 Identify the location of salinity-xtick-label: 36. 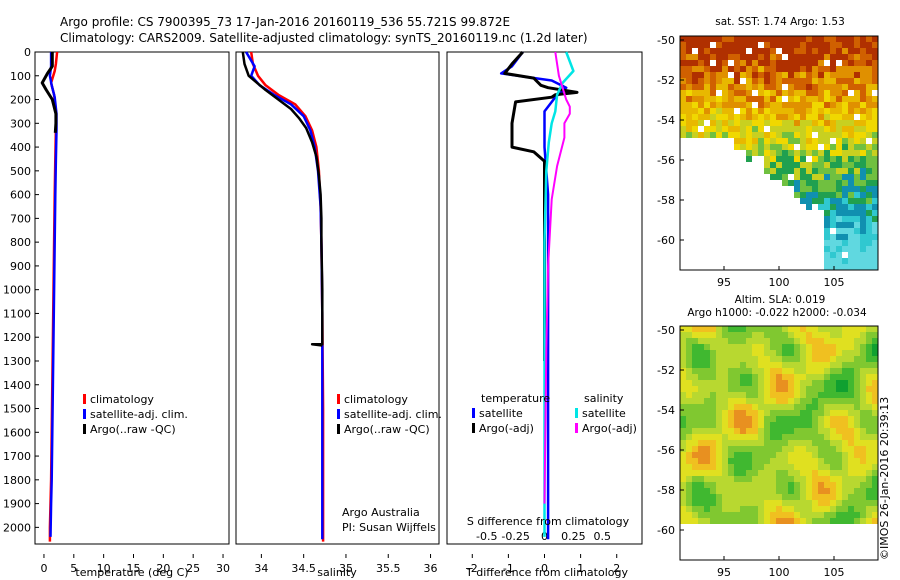
(431, 568).